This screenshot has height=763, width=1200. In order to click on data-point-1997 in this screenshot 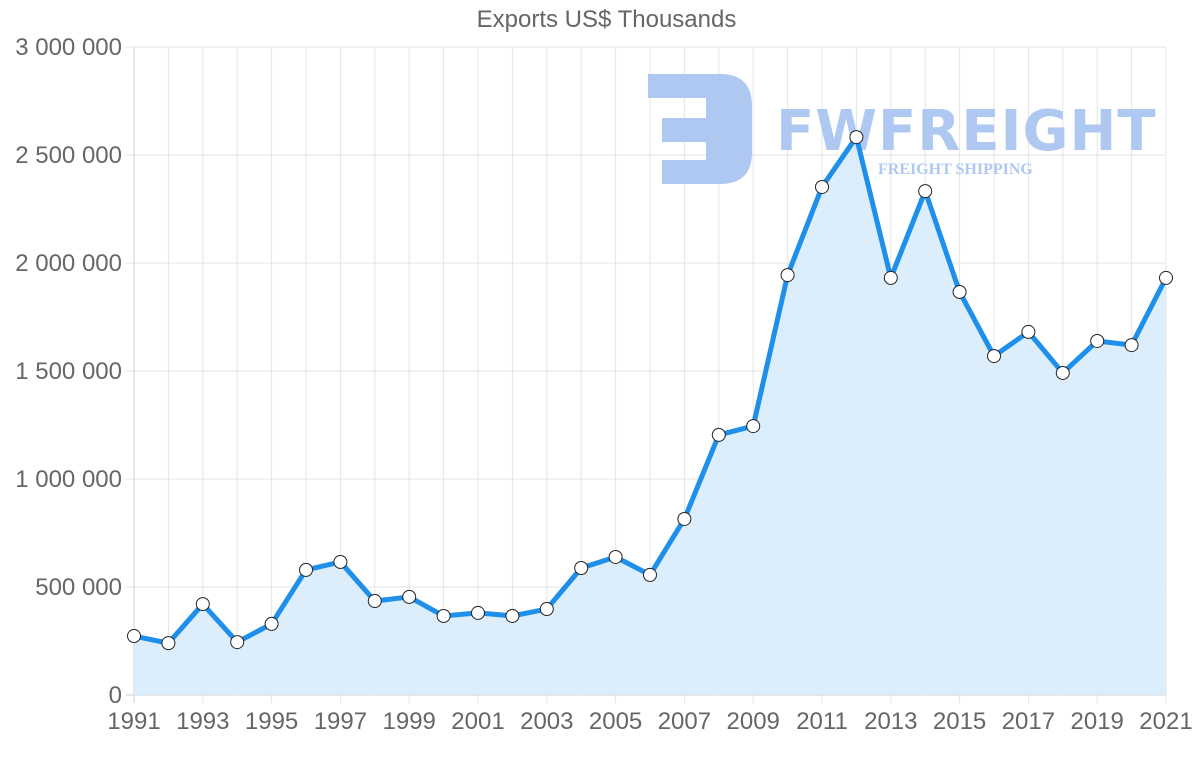, I will do `click(340, 561)`.